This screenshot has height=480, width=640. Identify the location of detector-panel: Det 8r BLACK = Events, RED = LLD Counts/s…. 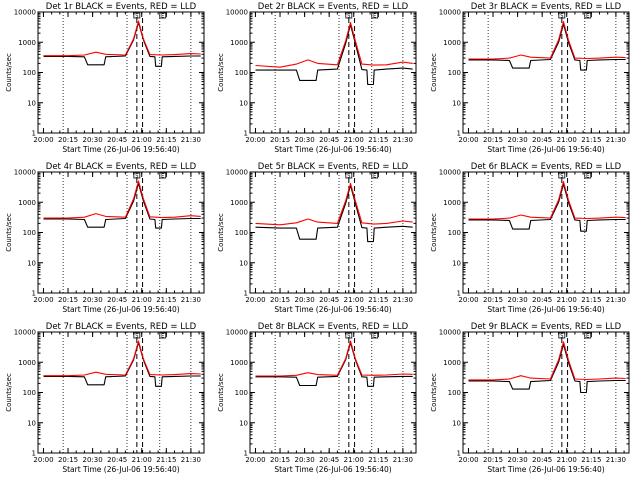
(317, 398).